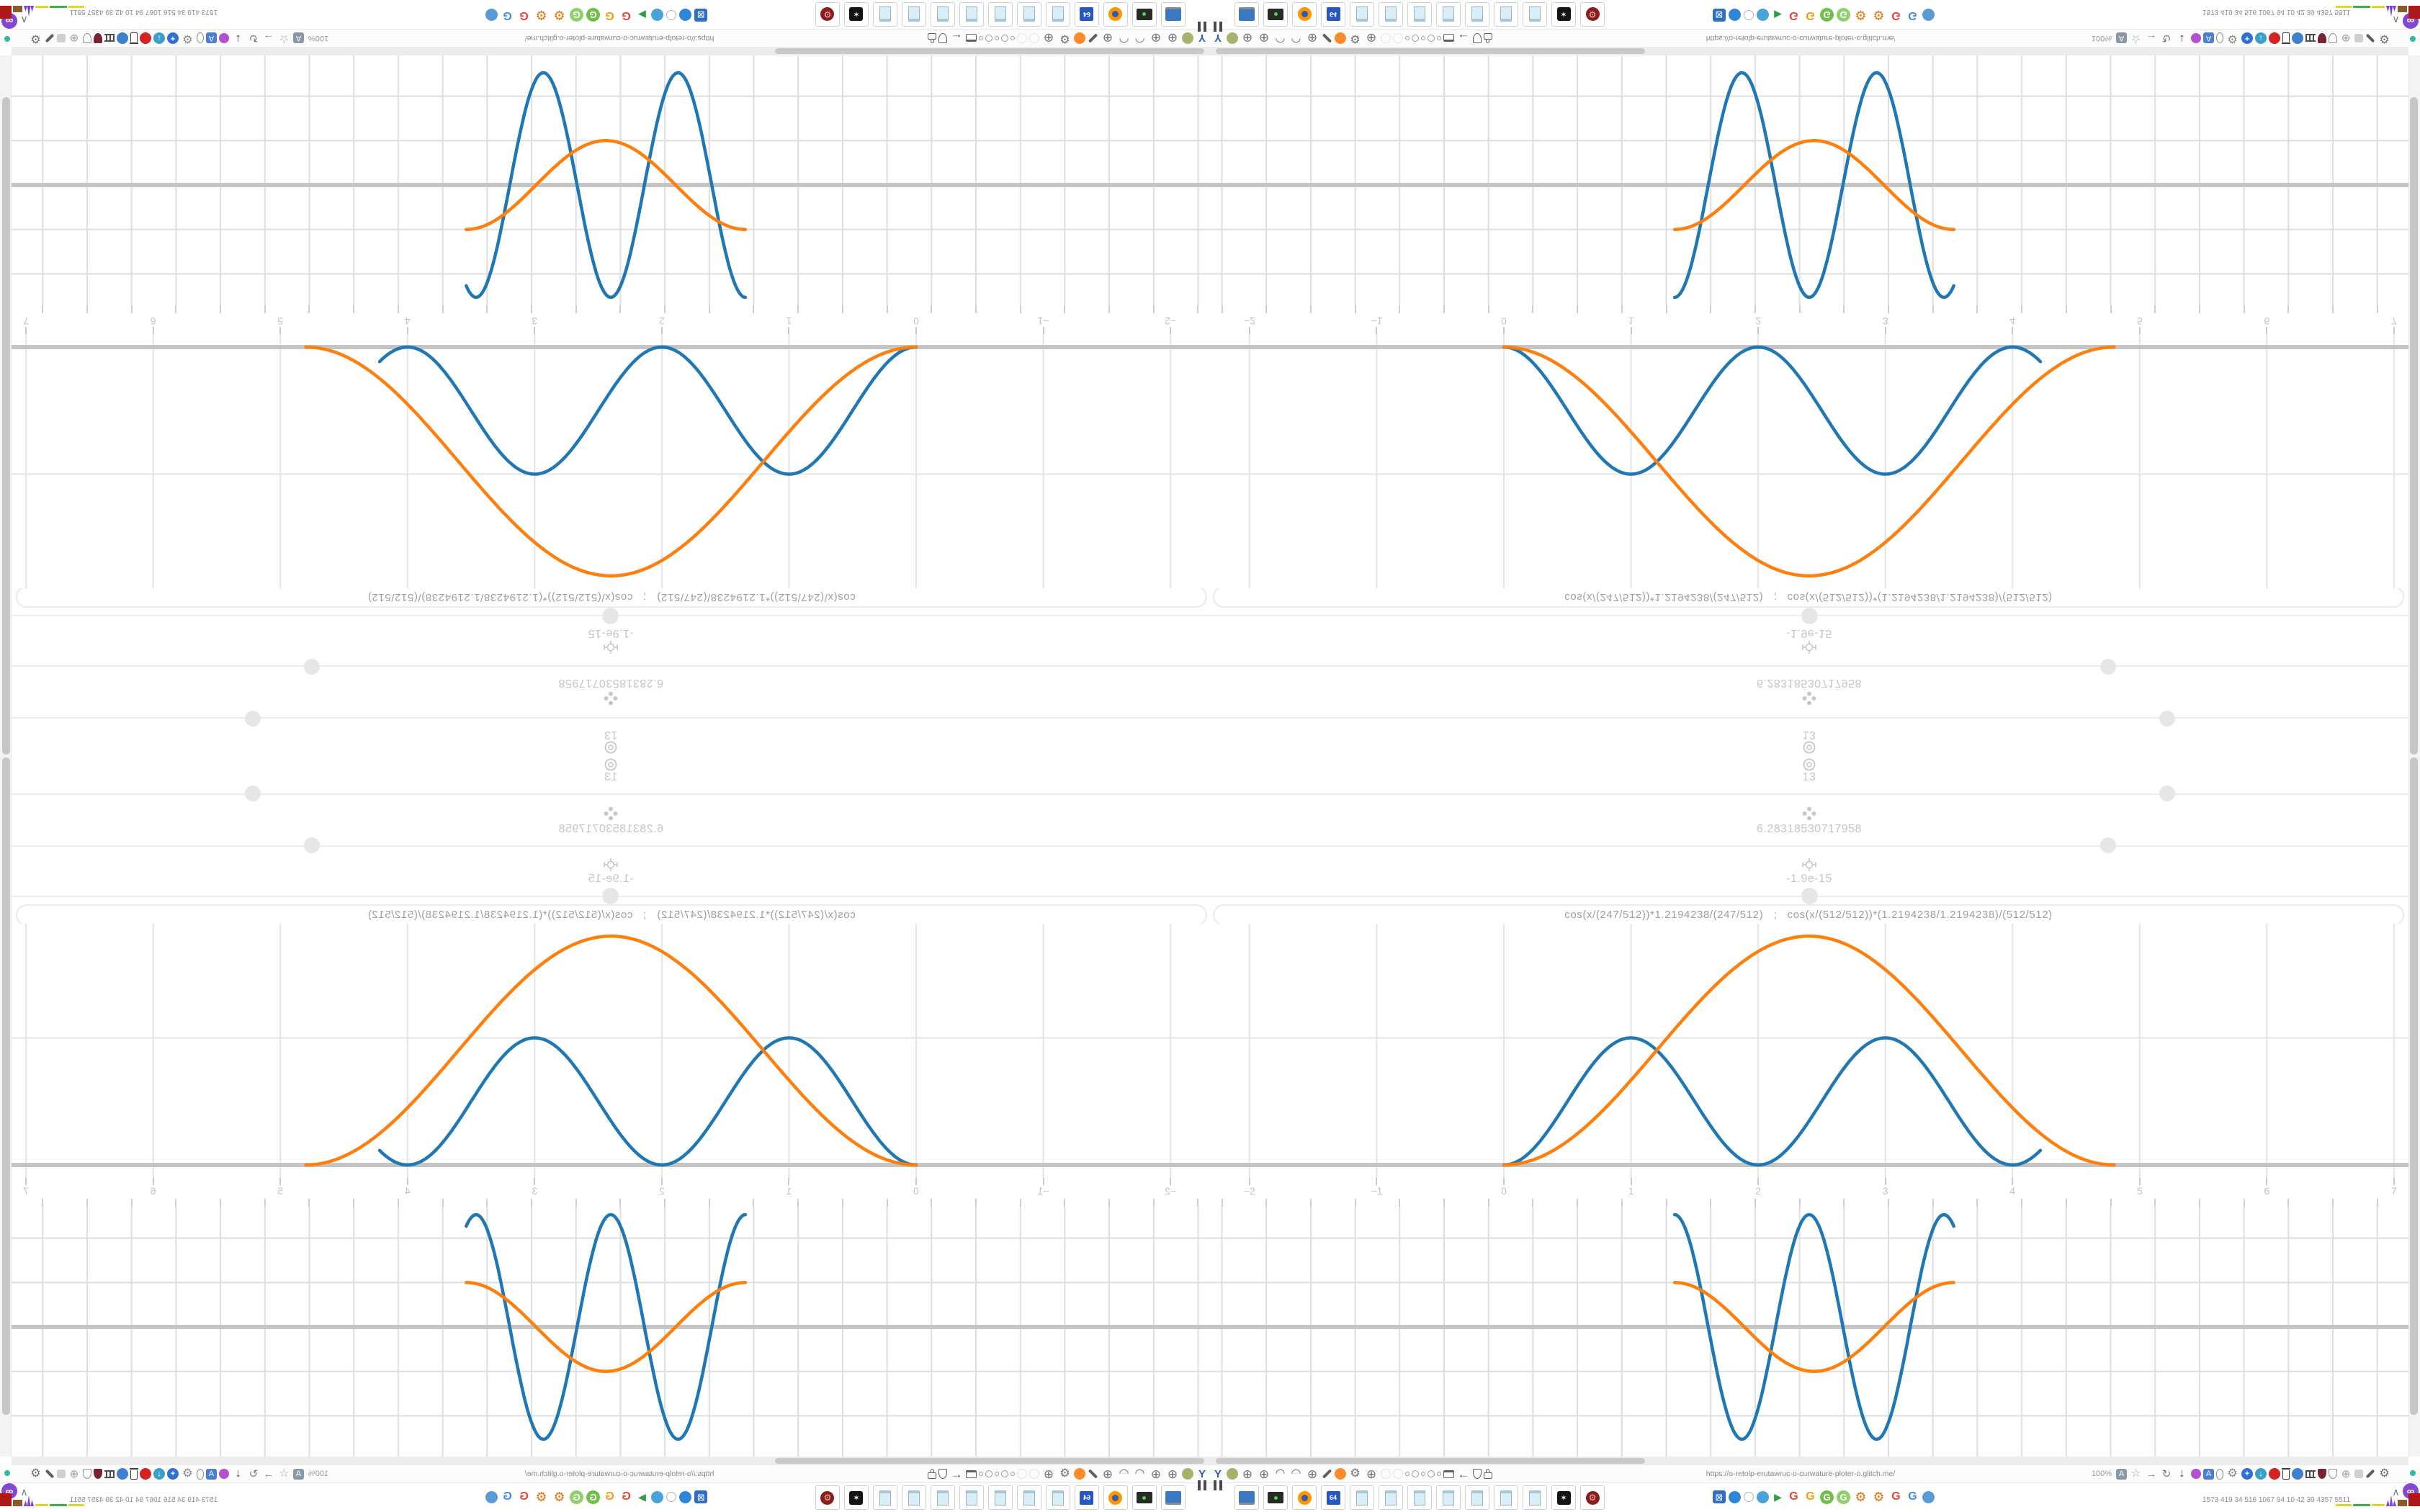 The image size is (2420, 1512). I want to click on slider-move-icon, so click(611, 813).